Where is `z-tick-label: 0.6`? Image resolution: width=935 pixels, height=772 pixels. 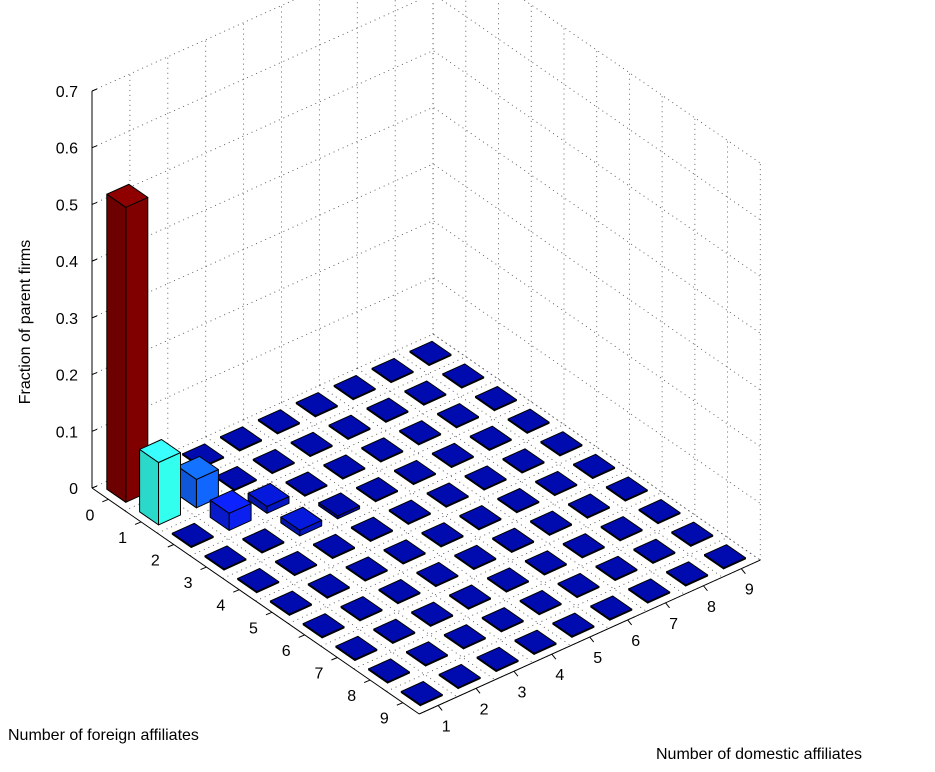 z-tick-label: 0.6 is located at coordinates (67, 149).